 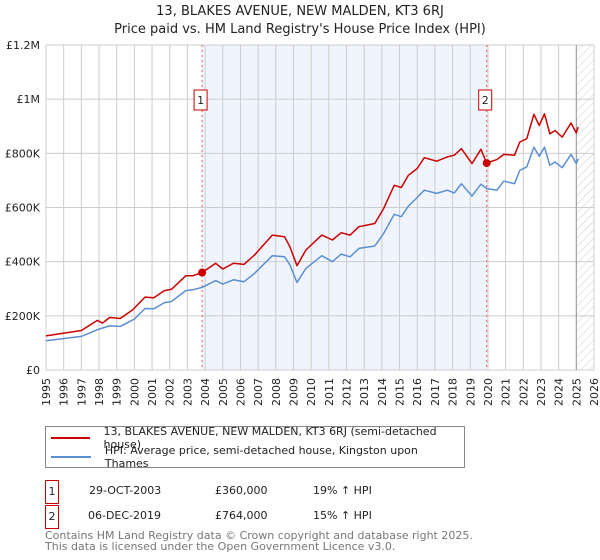 What do you see at coordinates (470, 392) in the screenshot?
I see `x-tick-label: 2019` at bounding box center [470, 392].